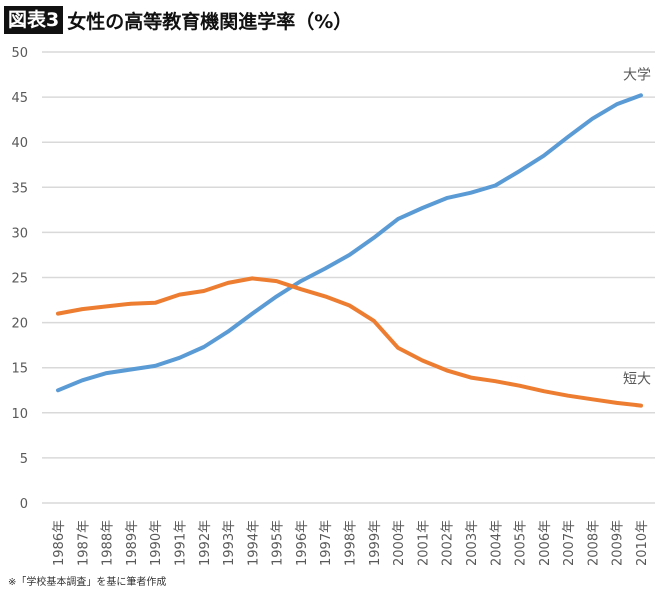 The width and height of the screenshot is (670, 590). Describe the element at coordinates (545, 543) in the screenshot. I see `x-tick-label: 2006年` at that location.